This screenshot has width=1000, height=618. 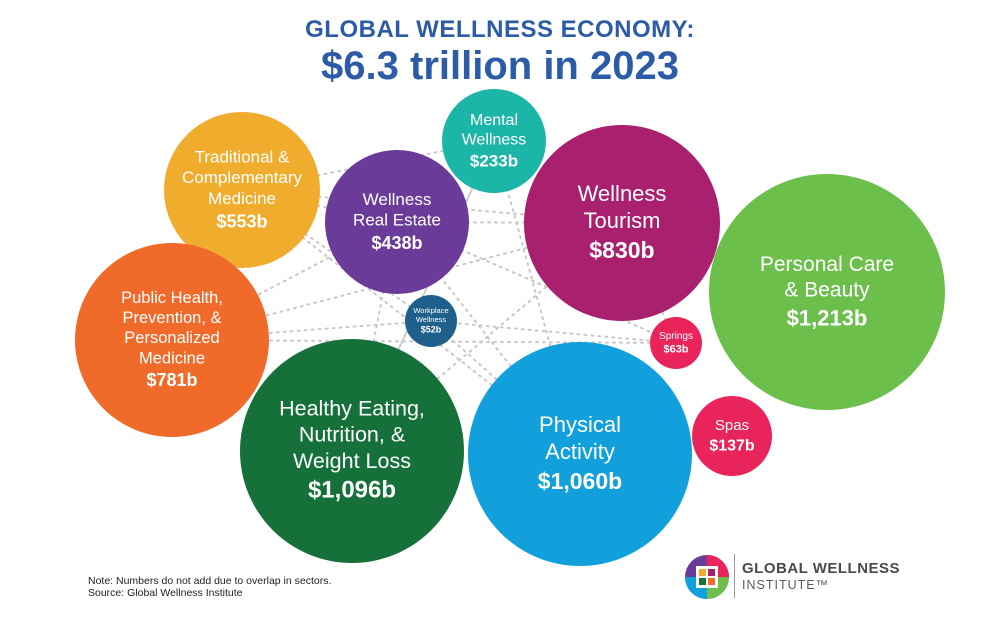 What do you see at coordinates (827, 318) in the screenshot?
I see `bubble-value: $1,213b` at bounding box center [827, 318].